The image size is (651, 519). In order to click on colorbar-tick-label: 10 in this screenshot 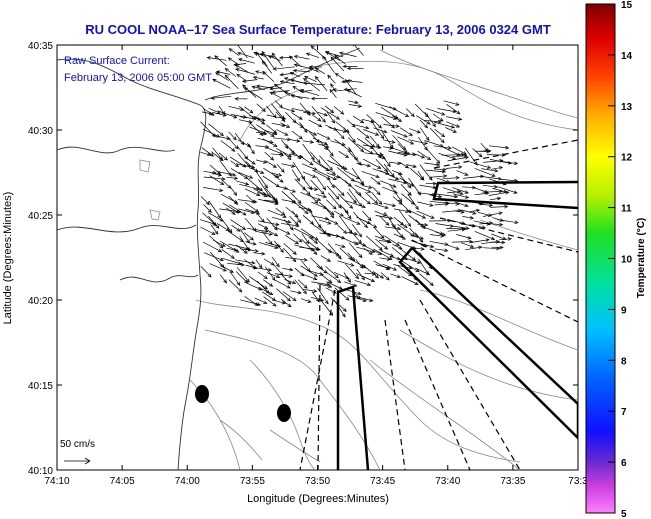, I will do `click(627, 260)`.